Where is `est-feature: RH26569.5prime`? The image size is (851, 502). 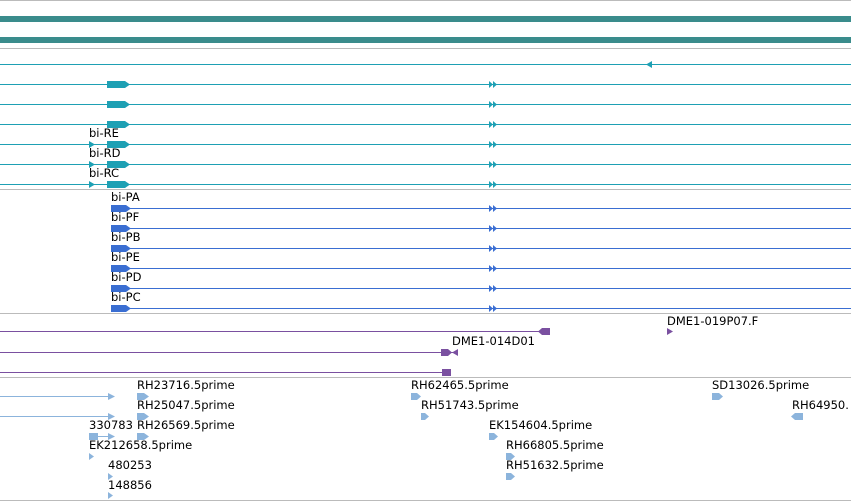 est-feature: RH26569.5prime is located at coordinates (186, 429).